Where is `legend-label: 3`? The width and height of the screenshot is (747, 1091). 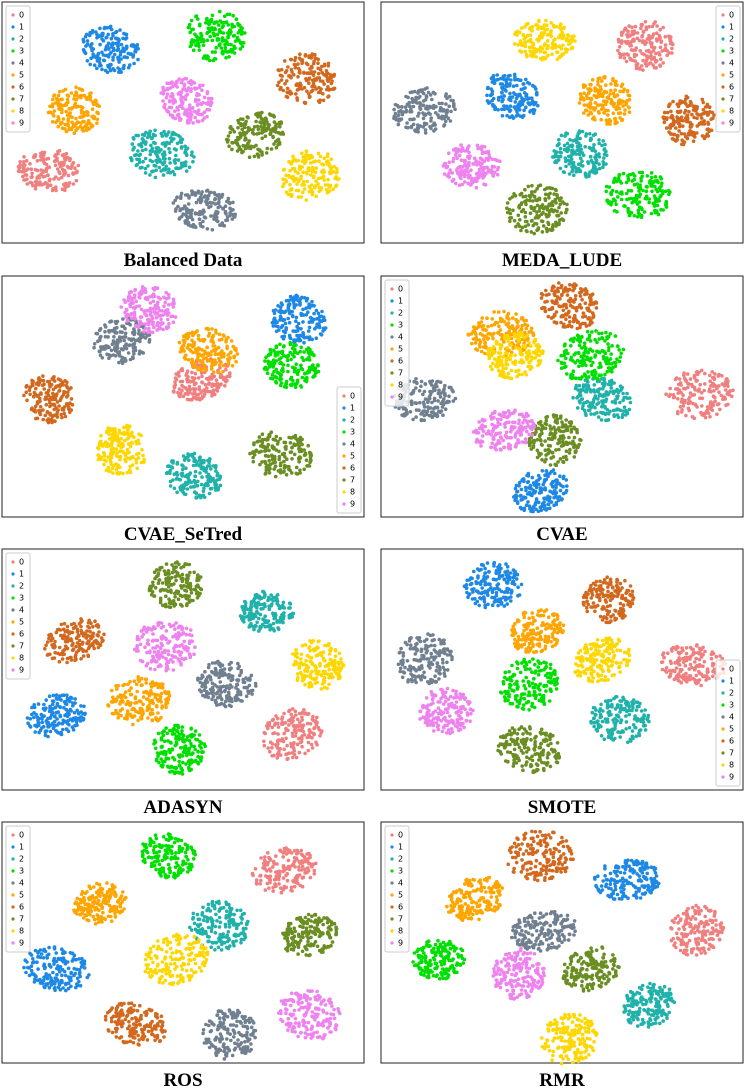 legend-label: 3 is located at coordinates (731, 51).